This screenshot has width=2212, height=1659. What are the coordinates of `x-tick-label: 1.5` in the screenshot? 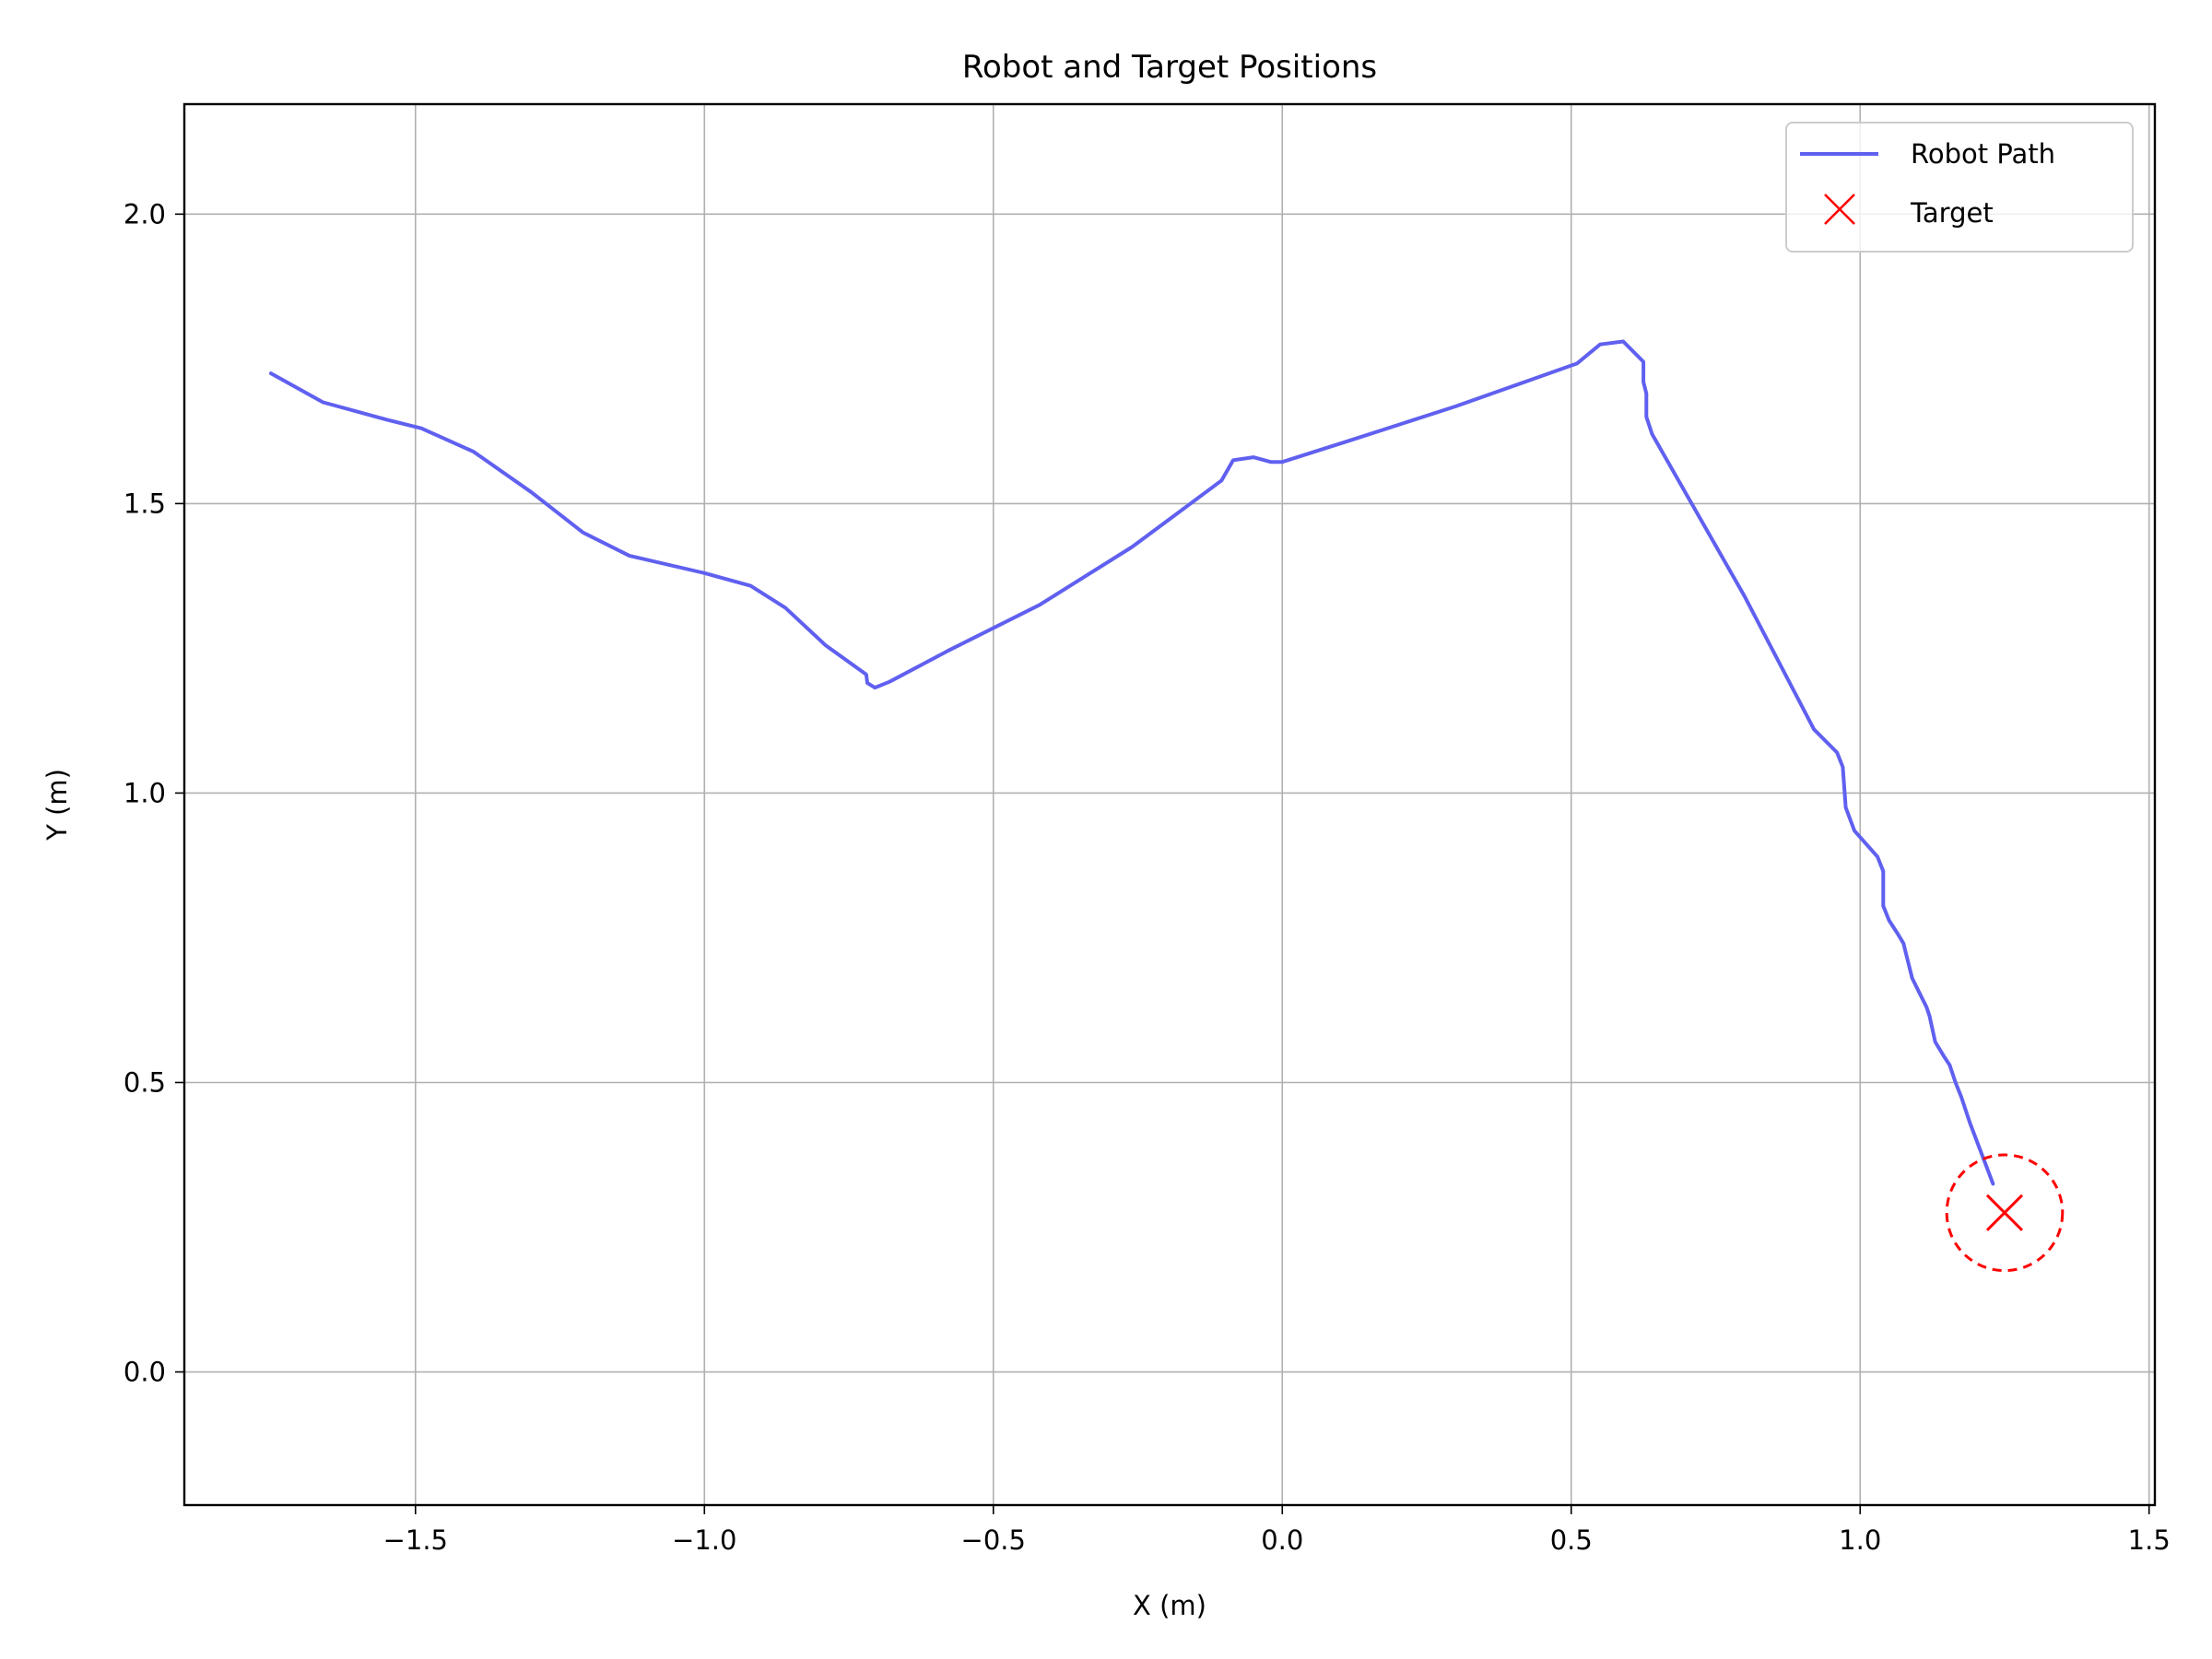 It's located at (2149, 1540).